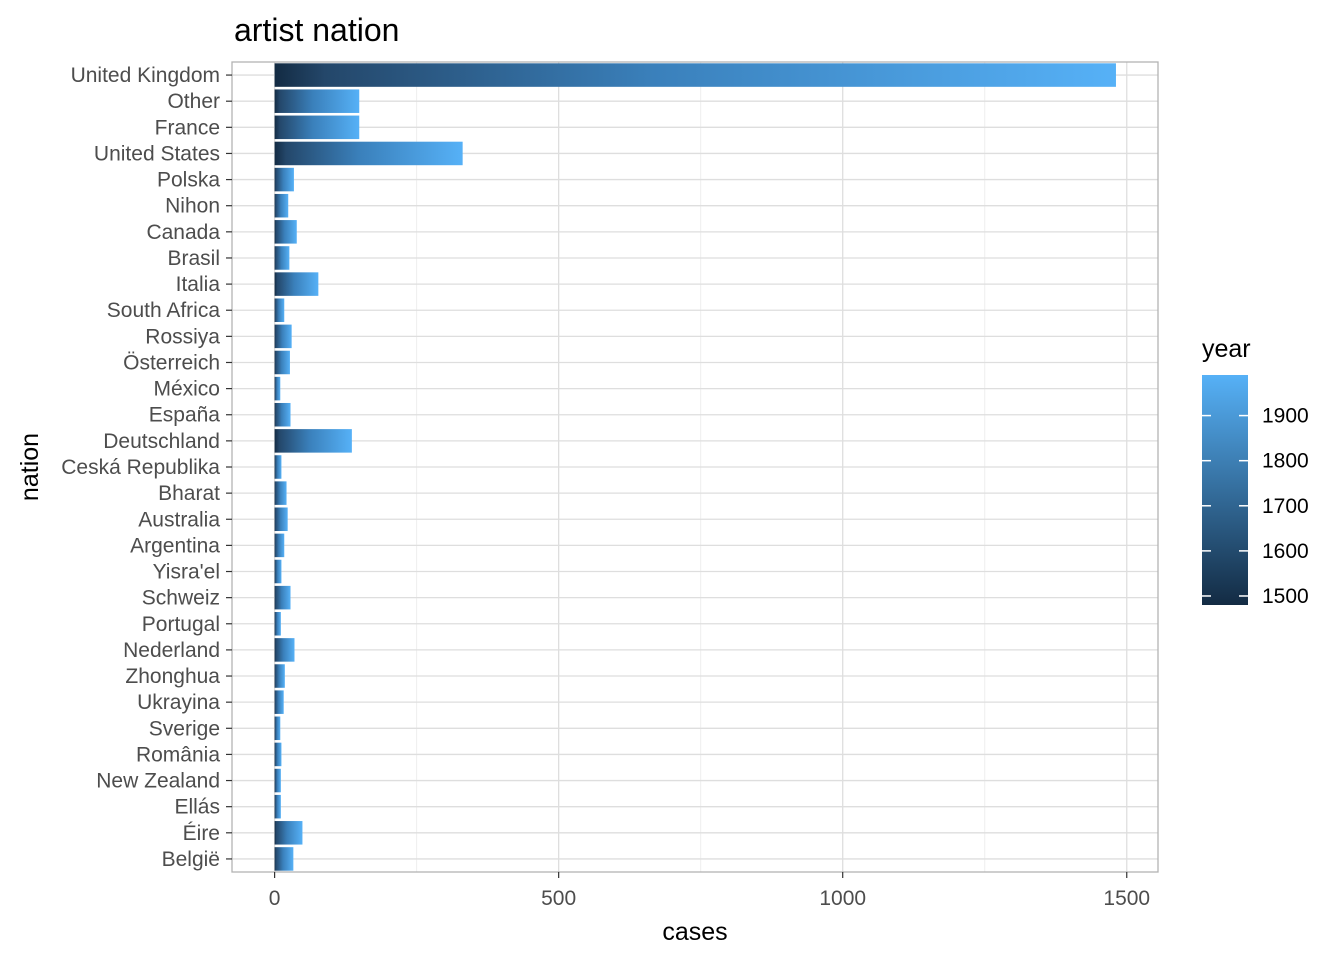 This screenshot has height=960, width=1344. Describe the element at coordinates (193, 101) in the screenshot. I see `y-tick-label: Other` at that location.